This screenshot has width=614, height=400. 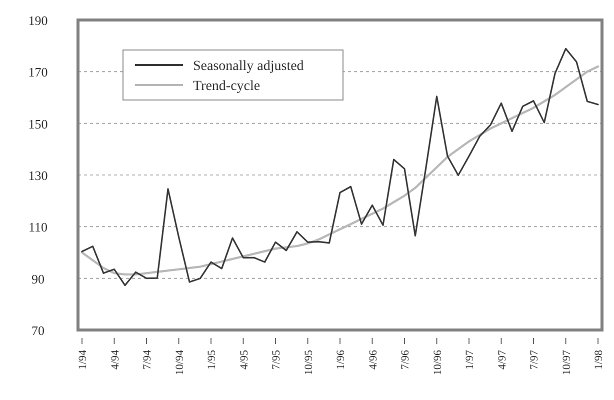 What do you see at coordinates (38, 72) in the screenshot?
I see `y-tick-label: 170` at bounding box center [38, 72].